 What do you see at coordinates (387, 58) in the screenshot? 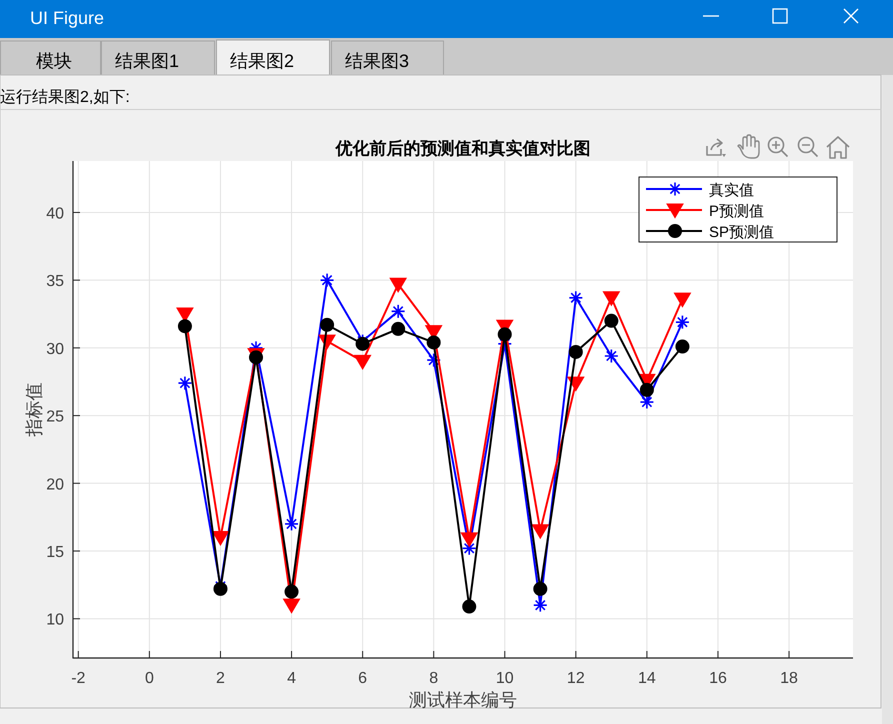
I see `tab: 结果图3` at bounding box center [387, 58].